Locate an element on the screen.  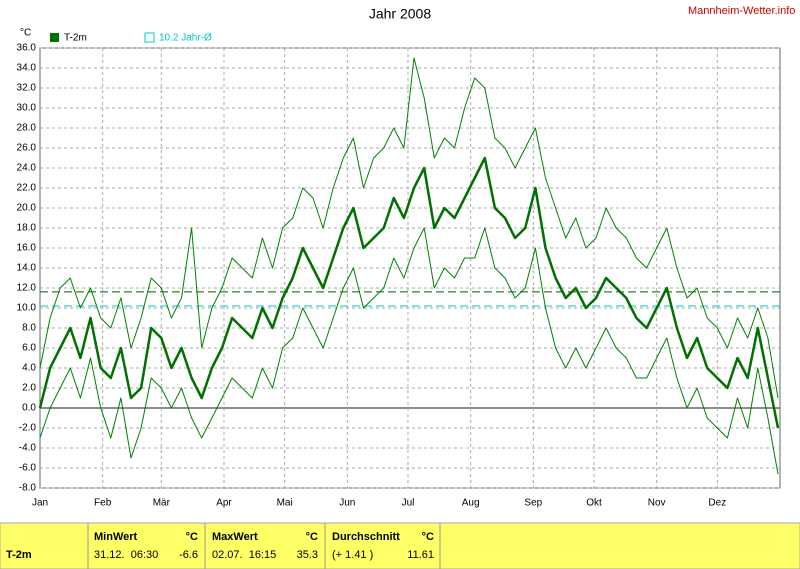
x-tick-label: Jul is located at coordinates (408, 503).